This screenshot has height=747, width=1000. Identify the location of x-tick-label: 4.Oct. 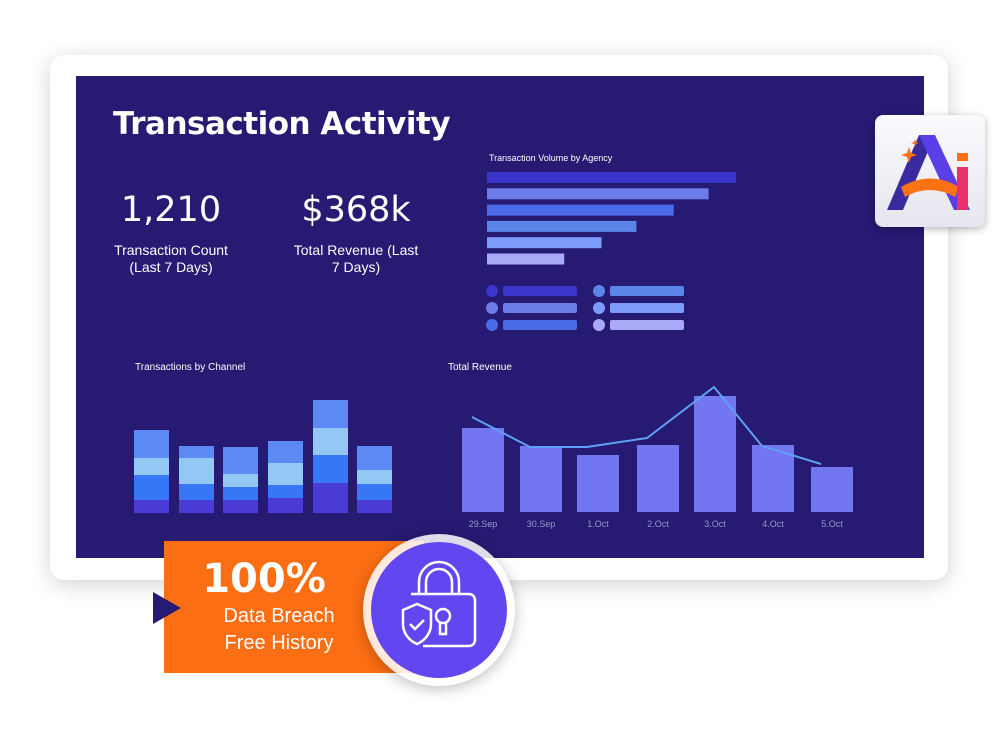
(773, 524).